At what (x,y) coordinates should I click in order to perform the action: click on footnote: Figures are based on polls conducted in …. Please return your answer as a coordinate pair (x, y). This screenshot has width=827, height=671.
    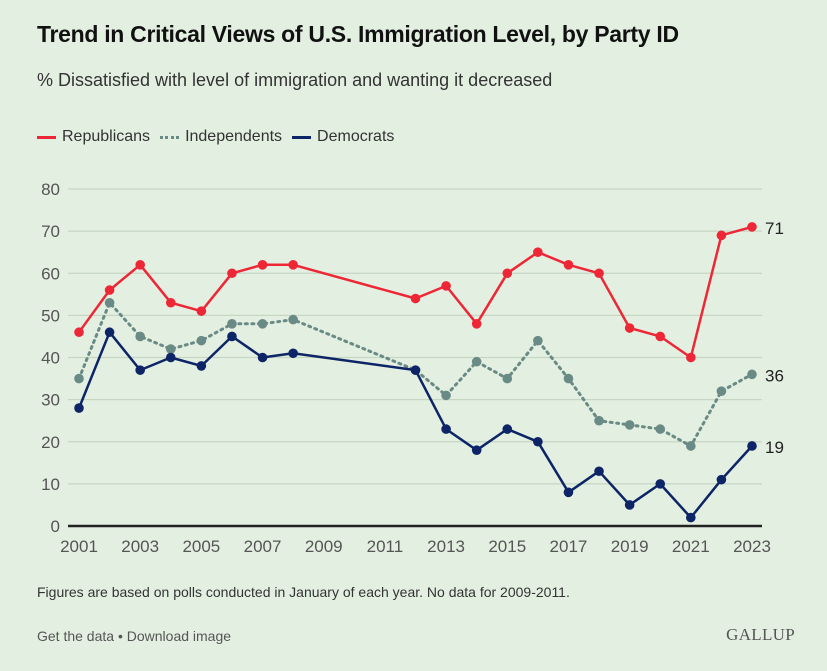
    Looking at the image, I should click on (303, 592).